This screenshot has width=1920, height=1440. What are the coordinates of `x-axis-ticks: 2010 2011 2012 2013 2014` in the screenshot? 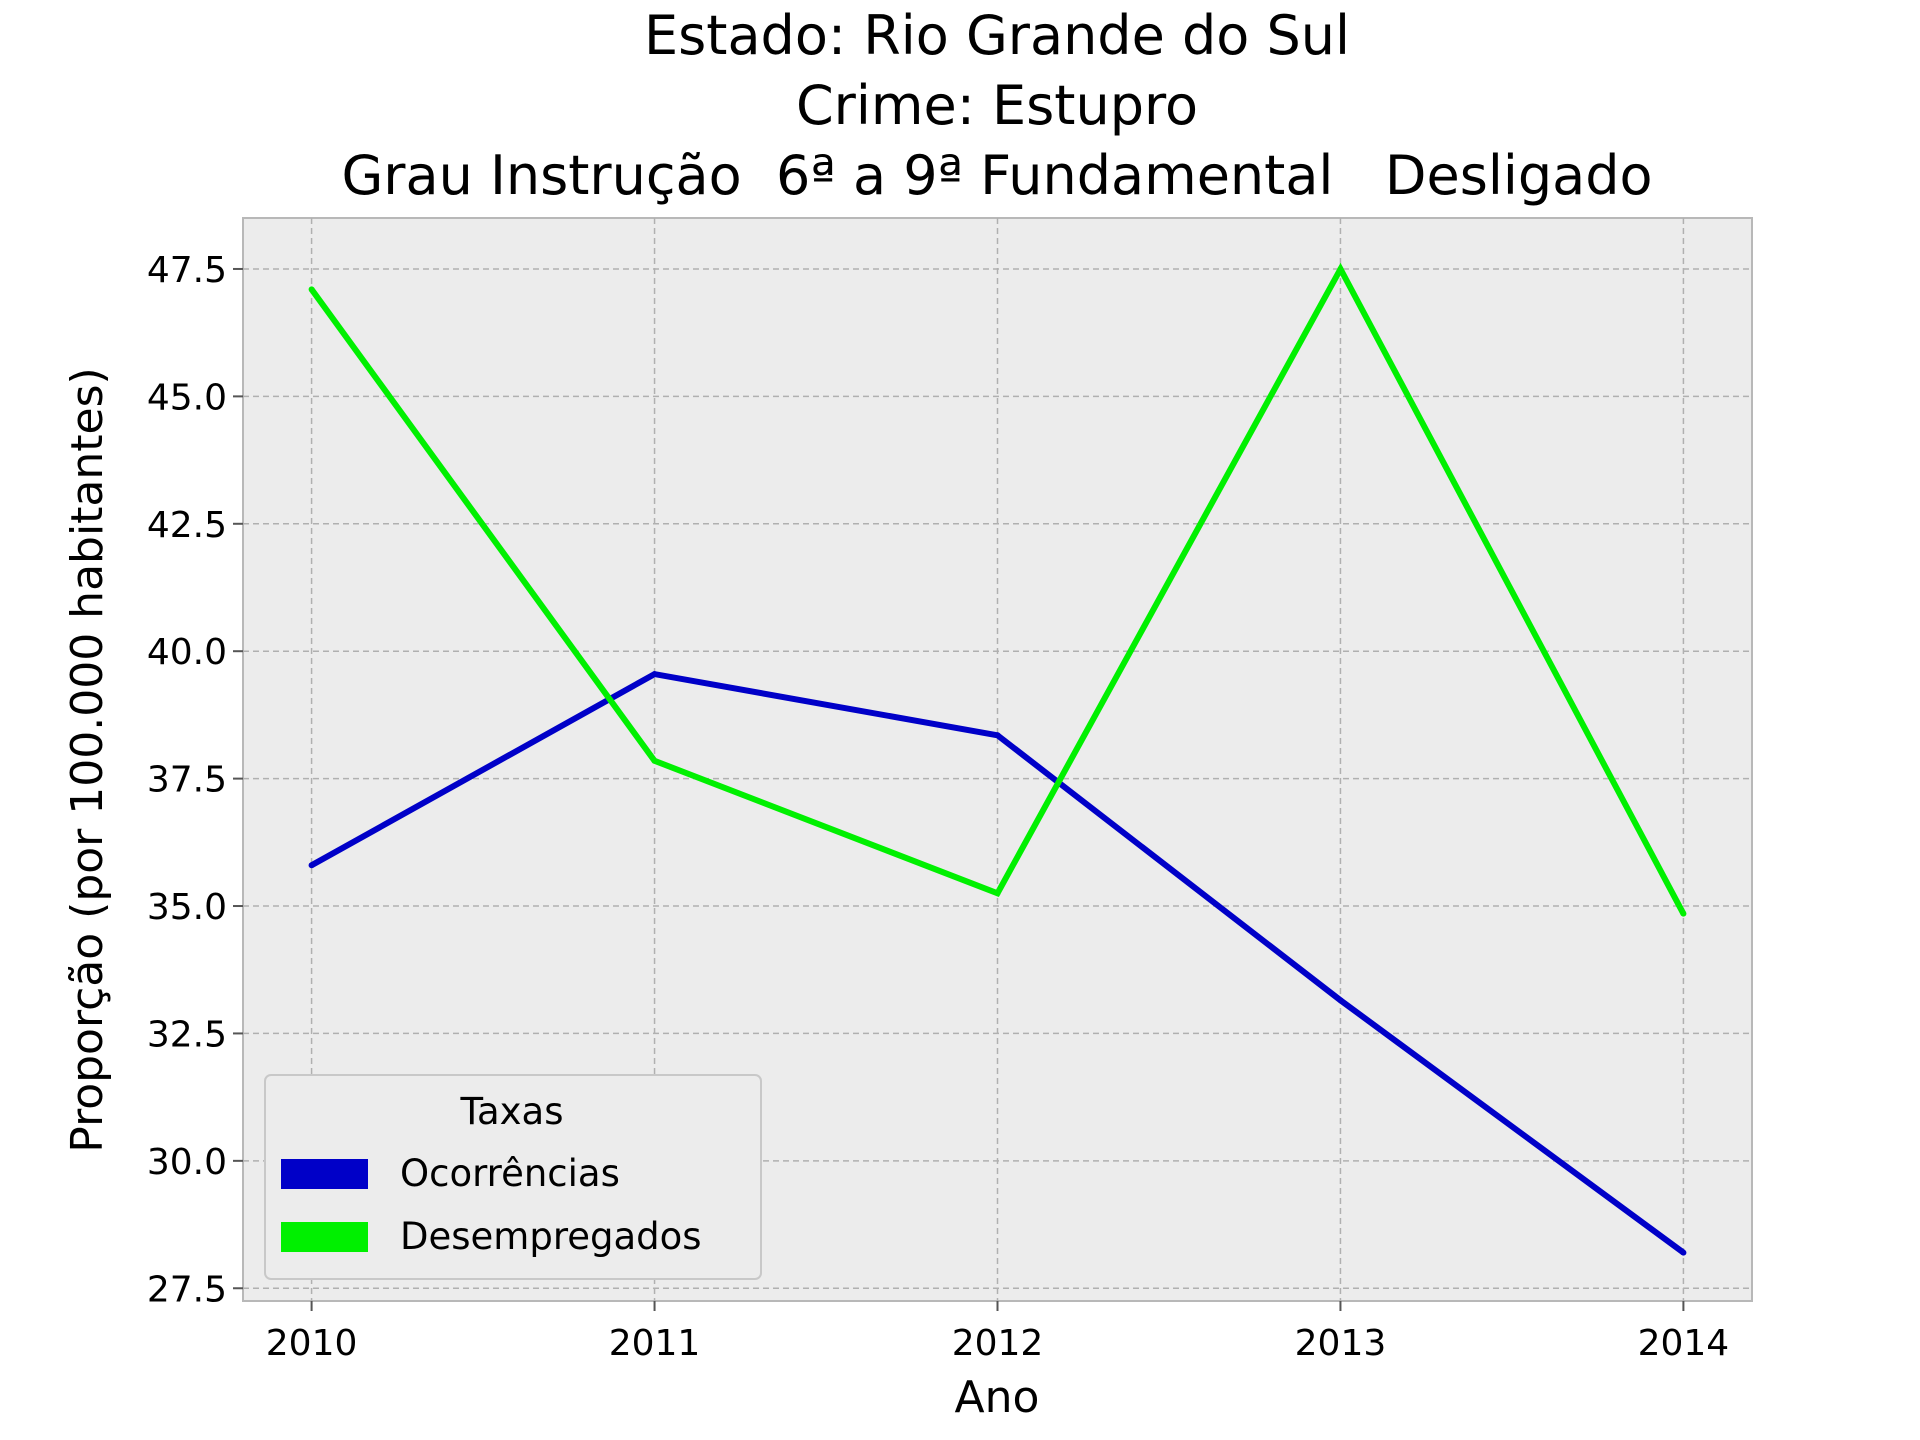 It's located at (997, 1332).